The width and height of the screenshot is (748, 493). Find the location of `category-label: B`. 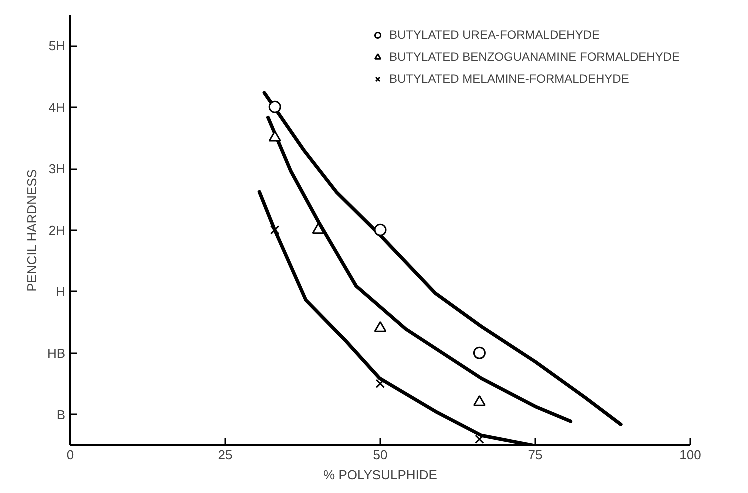

category-label: B is located at coordinates (61, 414).